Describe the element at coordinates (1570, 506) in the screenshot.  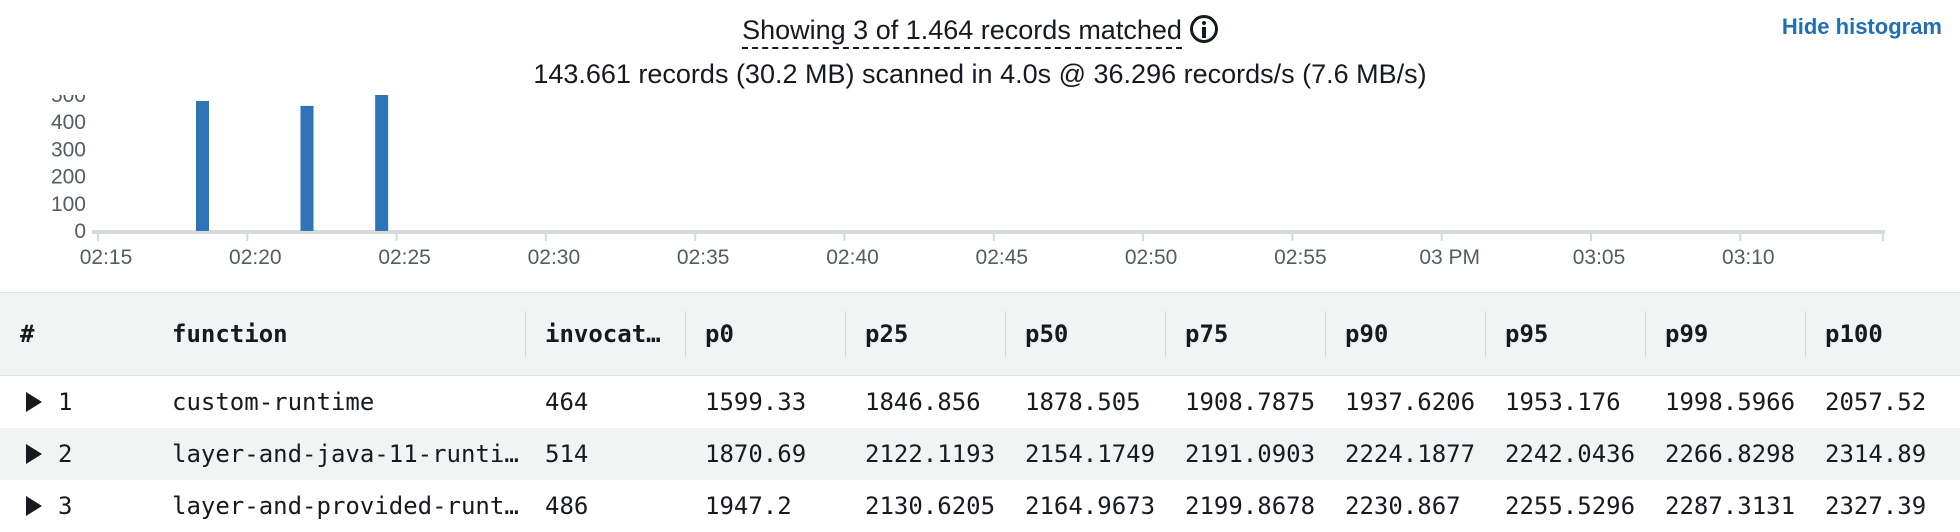
I see `p95-cell: 2255.5296` at that location.